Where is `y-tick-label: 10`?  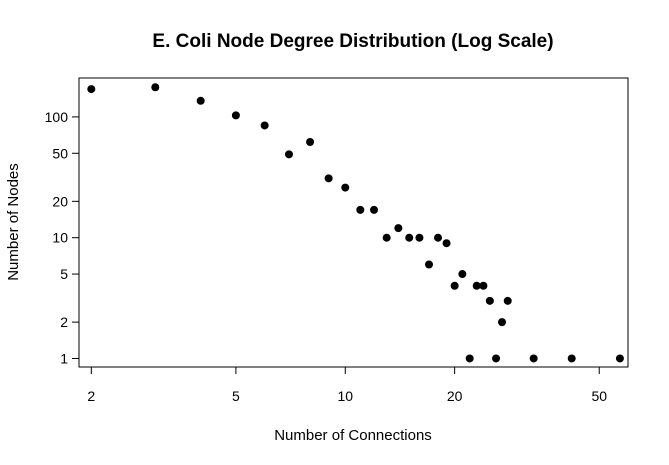 y-tick-label: 10 is located at coordinates (60, 238).